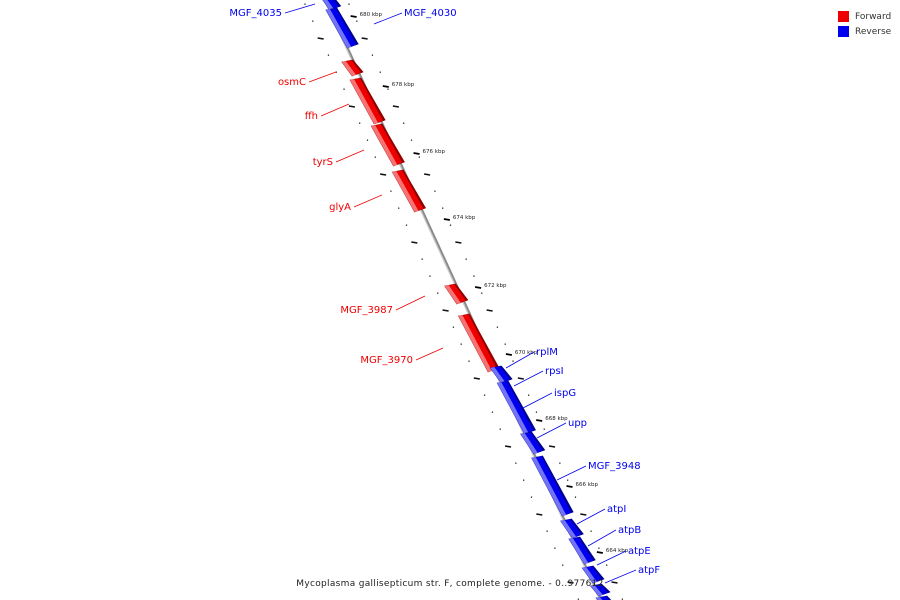  Describe the element at coordinates (547, 352) in the screenshot. I see `gene-label: rplM` at that location.